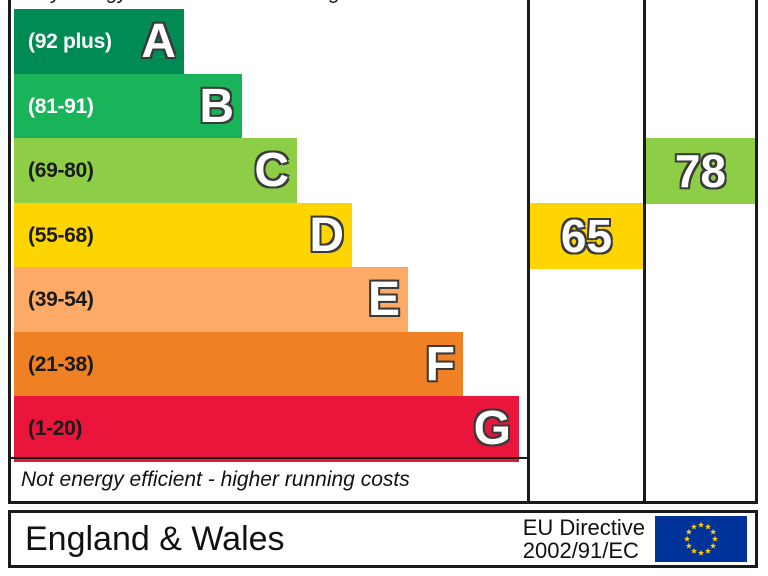 The height and width of the screenshot is (576, 768). I want to click on rating-band-e: (39-54) E, so click(211, 300).